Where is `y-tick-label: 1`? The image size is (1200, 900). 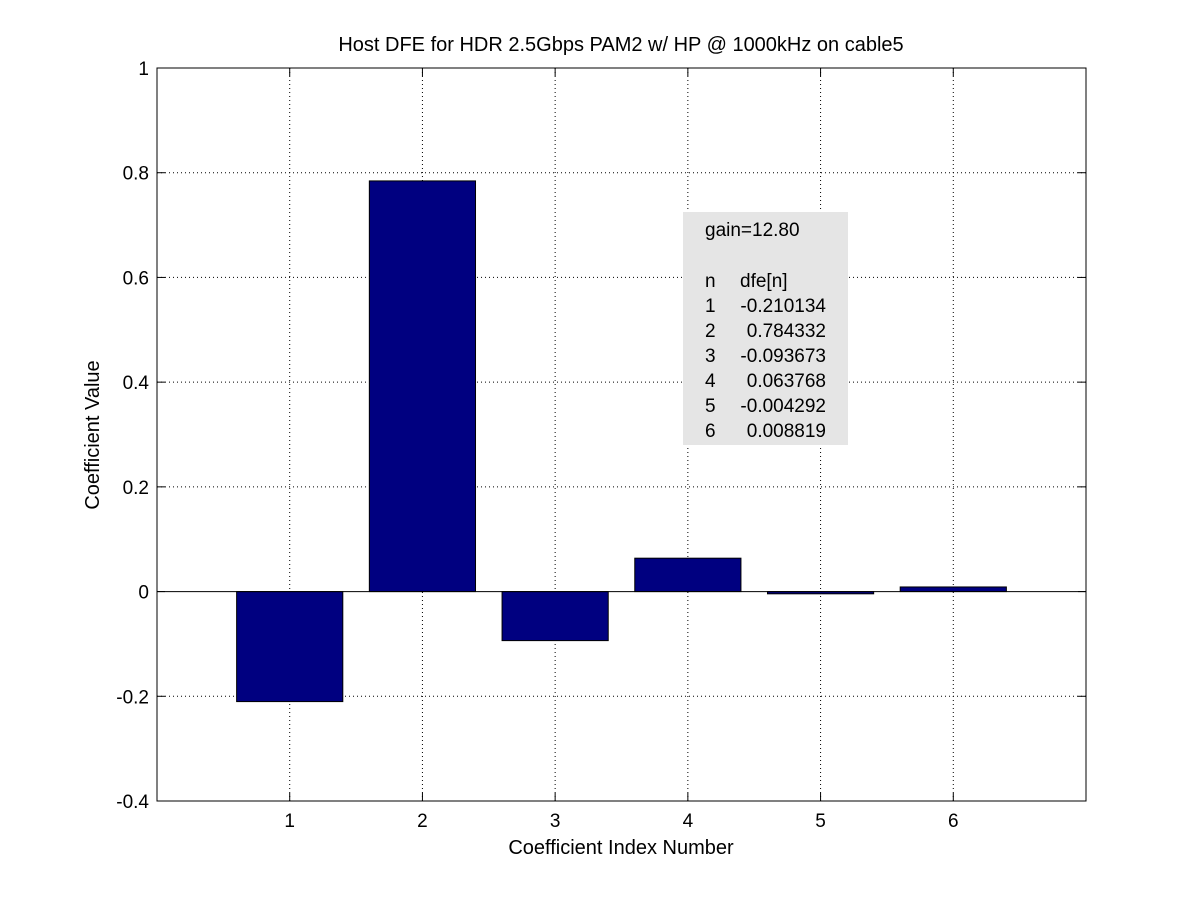 y-tick-label: 1 is located at coordinates (143, 69).